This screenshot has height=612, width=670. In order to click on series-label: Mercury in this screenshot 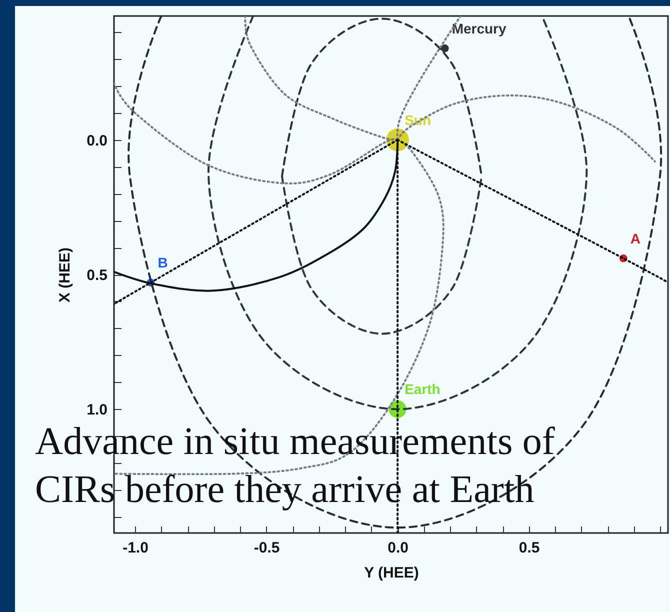, I will do `click(479, 28)`.